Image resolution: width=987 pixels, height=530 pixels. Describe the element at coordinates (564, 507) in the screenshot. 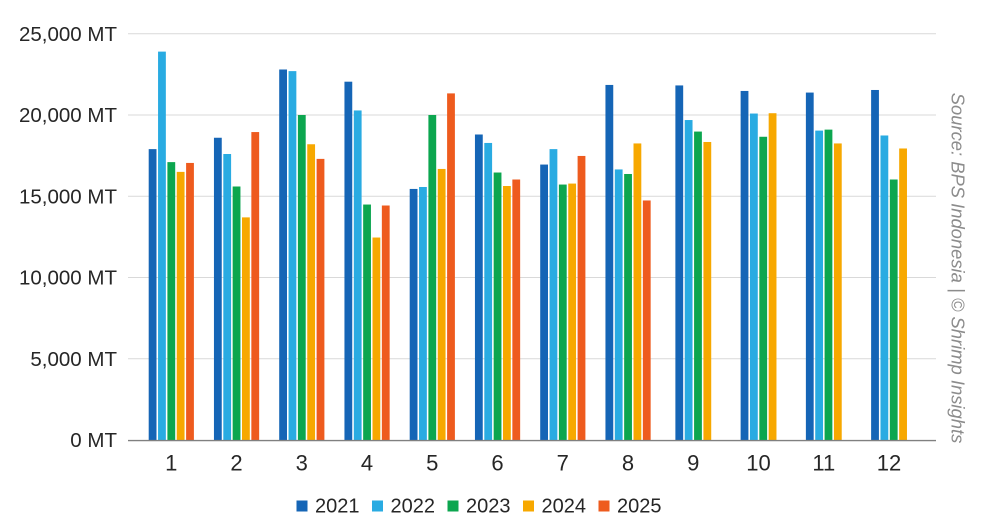

I see `svg-text: 2024` at that location.